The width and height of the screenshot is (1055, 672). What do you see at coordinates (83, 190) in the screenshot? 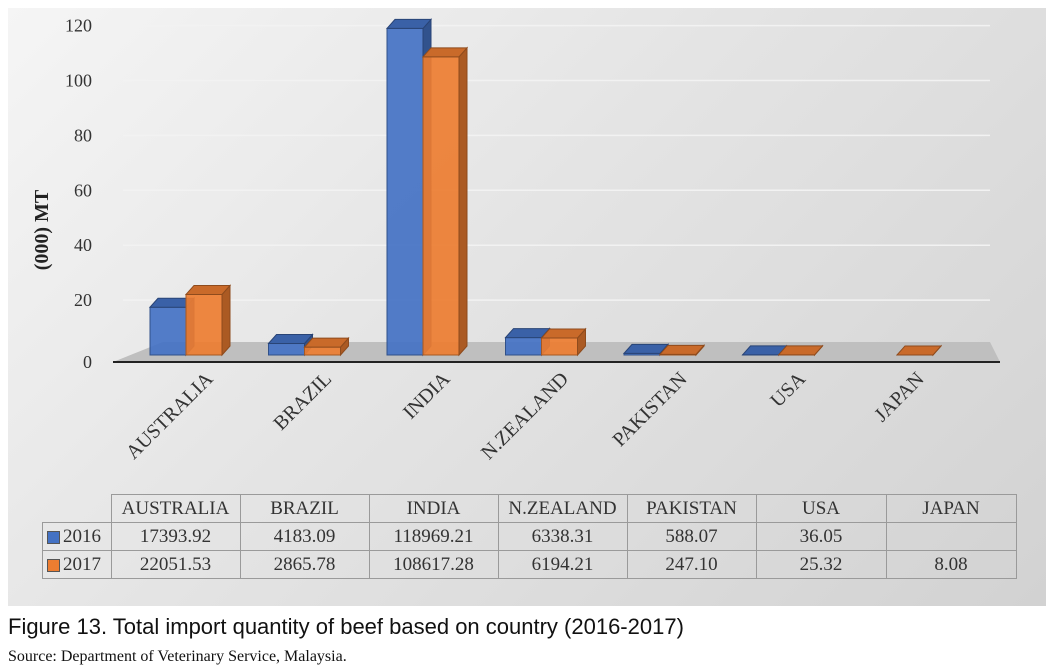
I see `y-tick-label: 60` at bounding box center [83, 190].